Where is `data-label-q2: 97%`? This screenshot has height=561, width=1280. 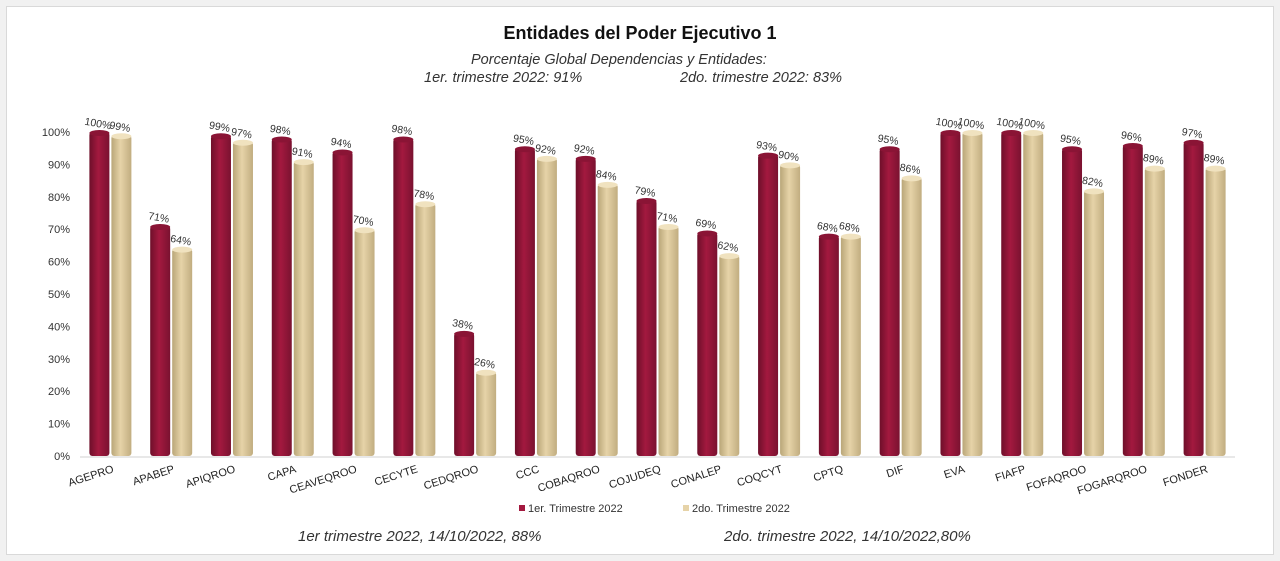
data-label-q2: 97% is located at coordinates (241, 133).